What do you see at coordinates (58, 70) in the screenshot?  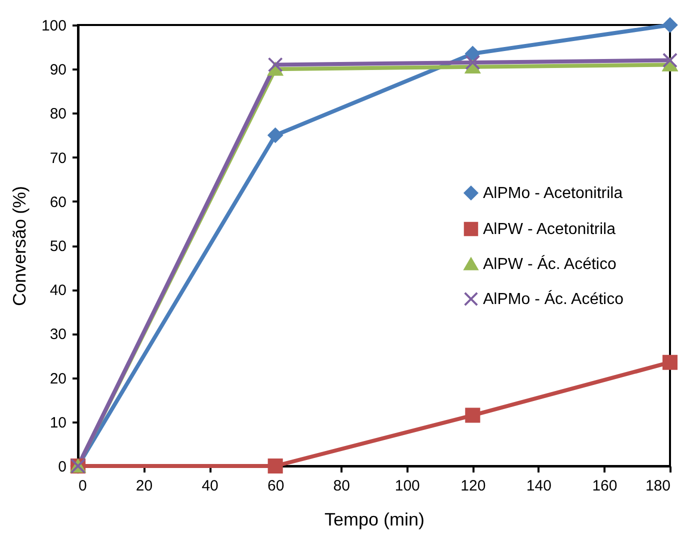 I see `y-tick-label: 90` at bounding box center [58, 70].